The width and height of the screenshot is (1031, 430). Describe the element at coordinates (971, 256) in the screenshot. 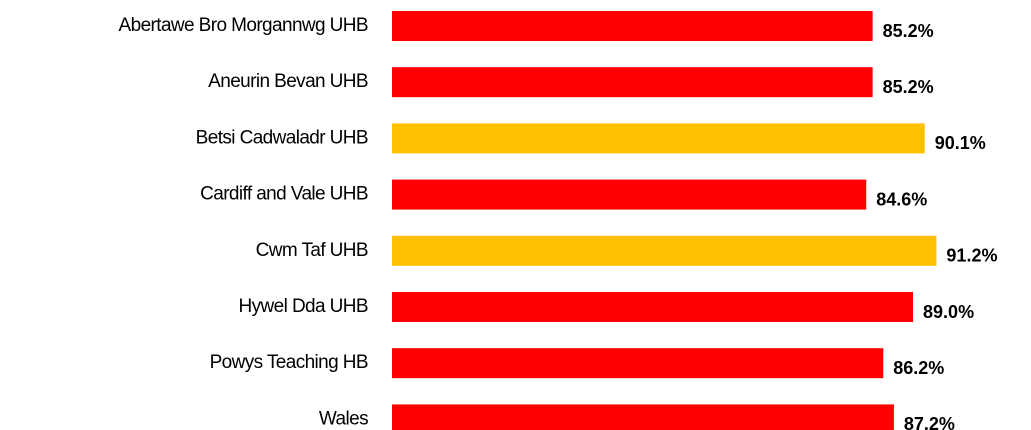

I see `value-label: 91.2%` at that location.